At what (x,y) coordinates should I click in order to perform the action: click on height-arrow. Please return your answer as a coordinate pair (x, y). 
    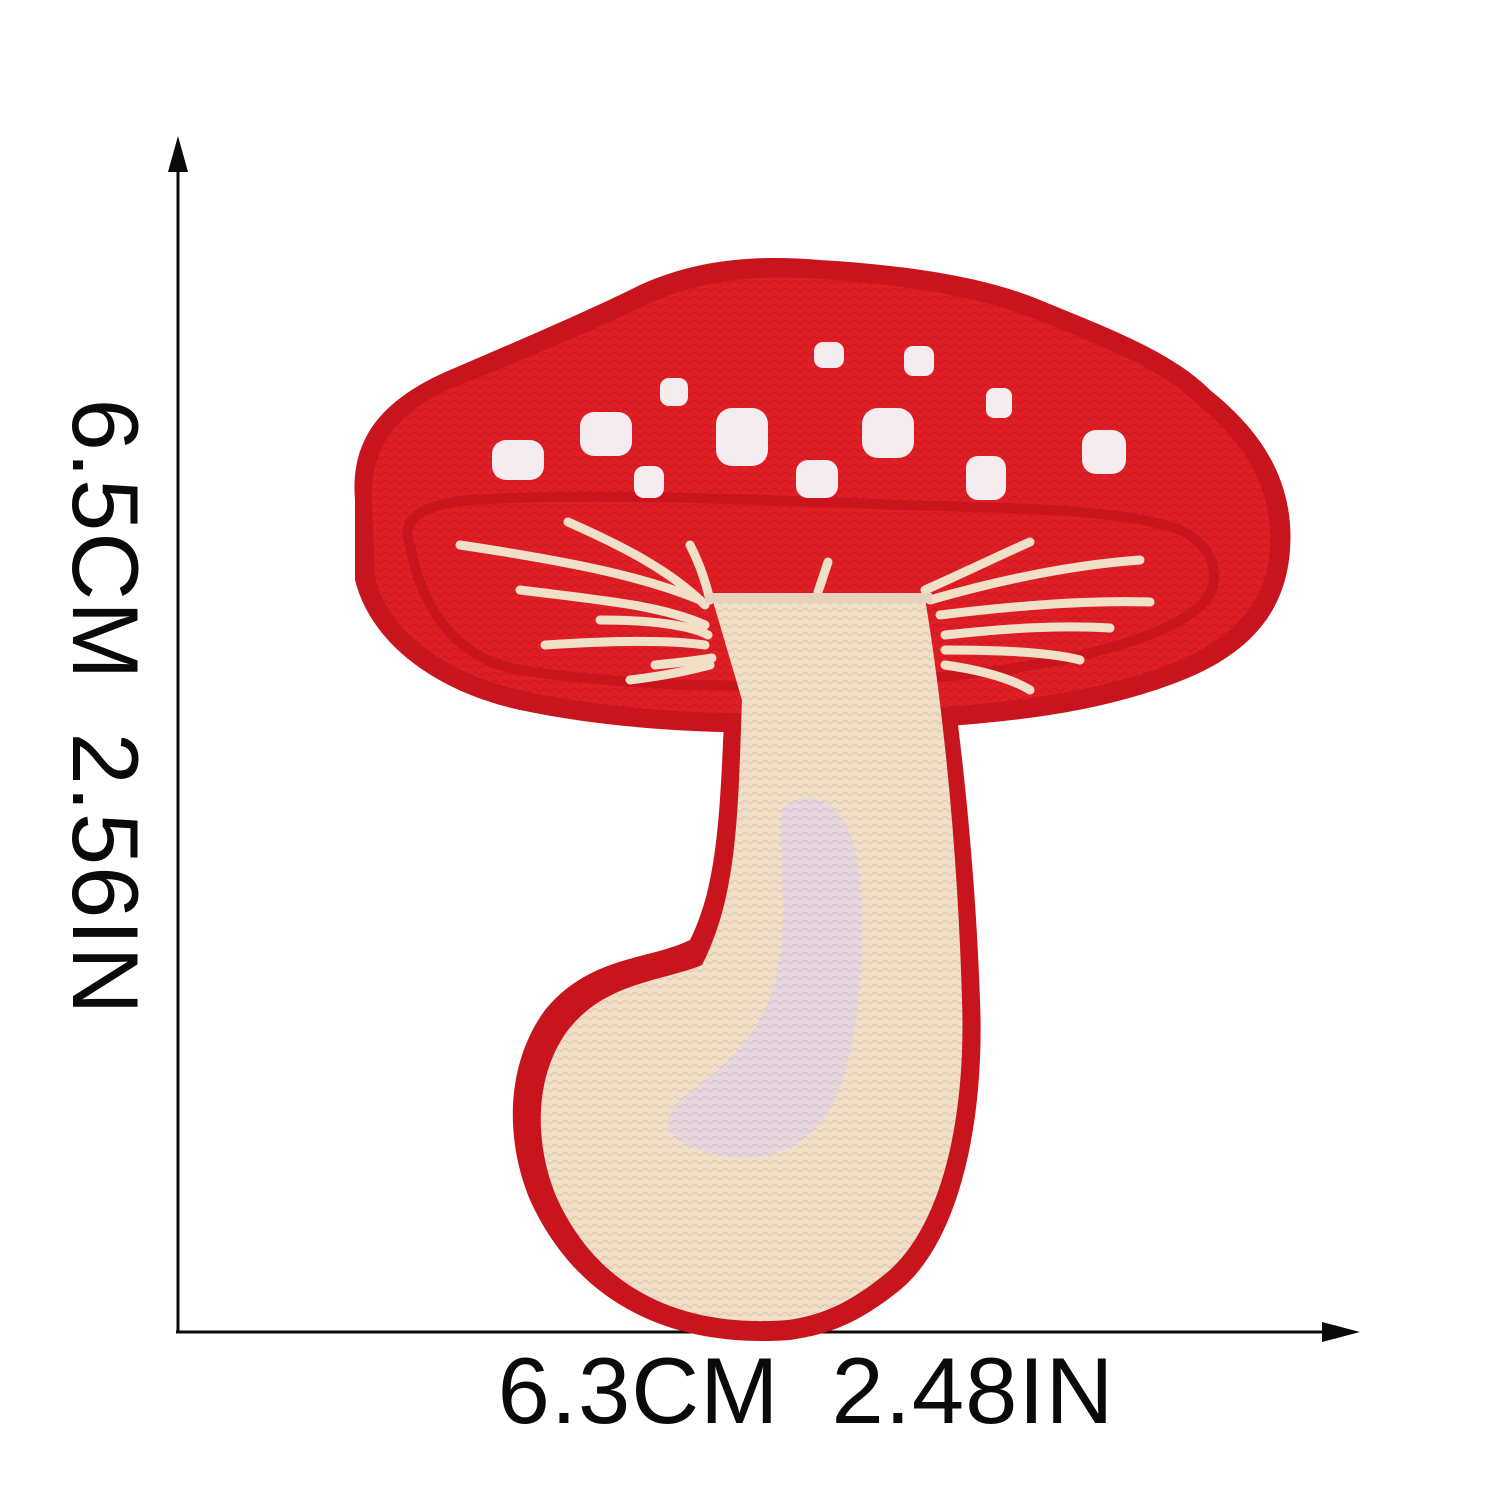
    Looking at the image, I should click on (178, 734).